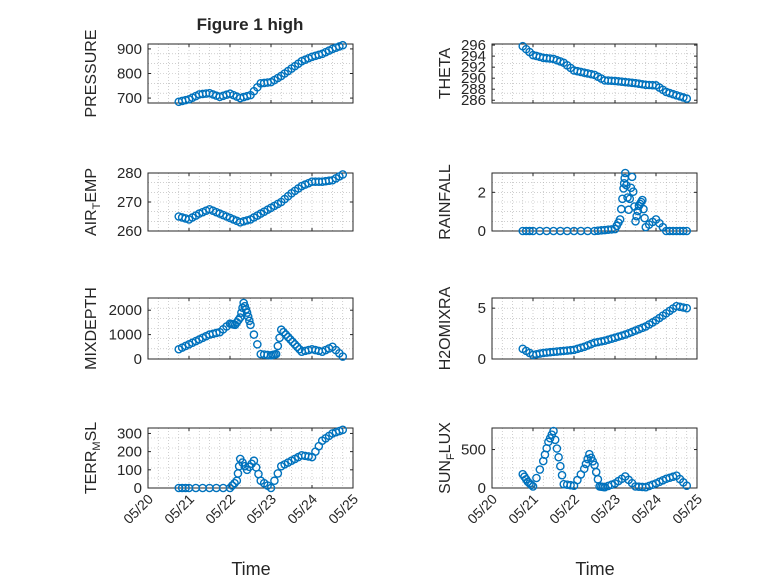  What do you see at coordinates (91, 222) in the screenshot?
I see `y-axis-label-main: AIR` at bounding box center [91, 222].